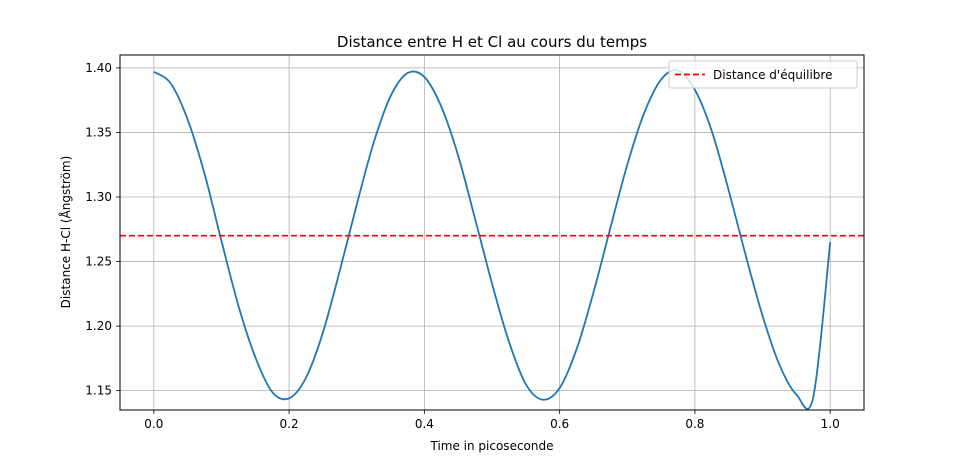 This screenshot has height=461, width=960. What do you see at coordinates (65, 232) in the screenshot?
I see `y-axis-label: Distance H-Cl (Ångström)` at bounding box center [65, 232].